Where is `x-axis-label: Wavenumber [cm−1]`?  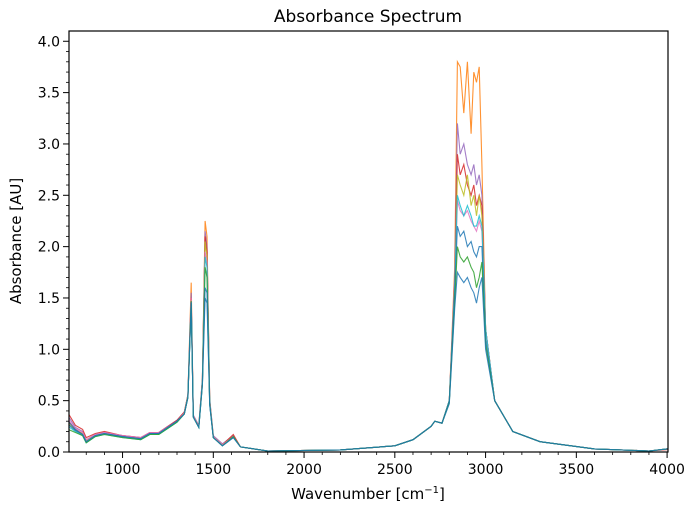
x-axis-label: Wavenumber [cm−1] is located at coordinates (368, 494).